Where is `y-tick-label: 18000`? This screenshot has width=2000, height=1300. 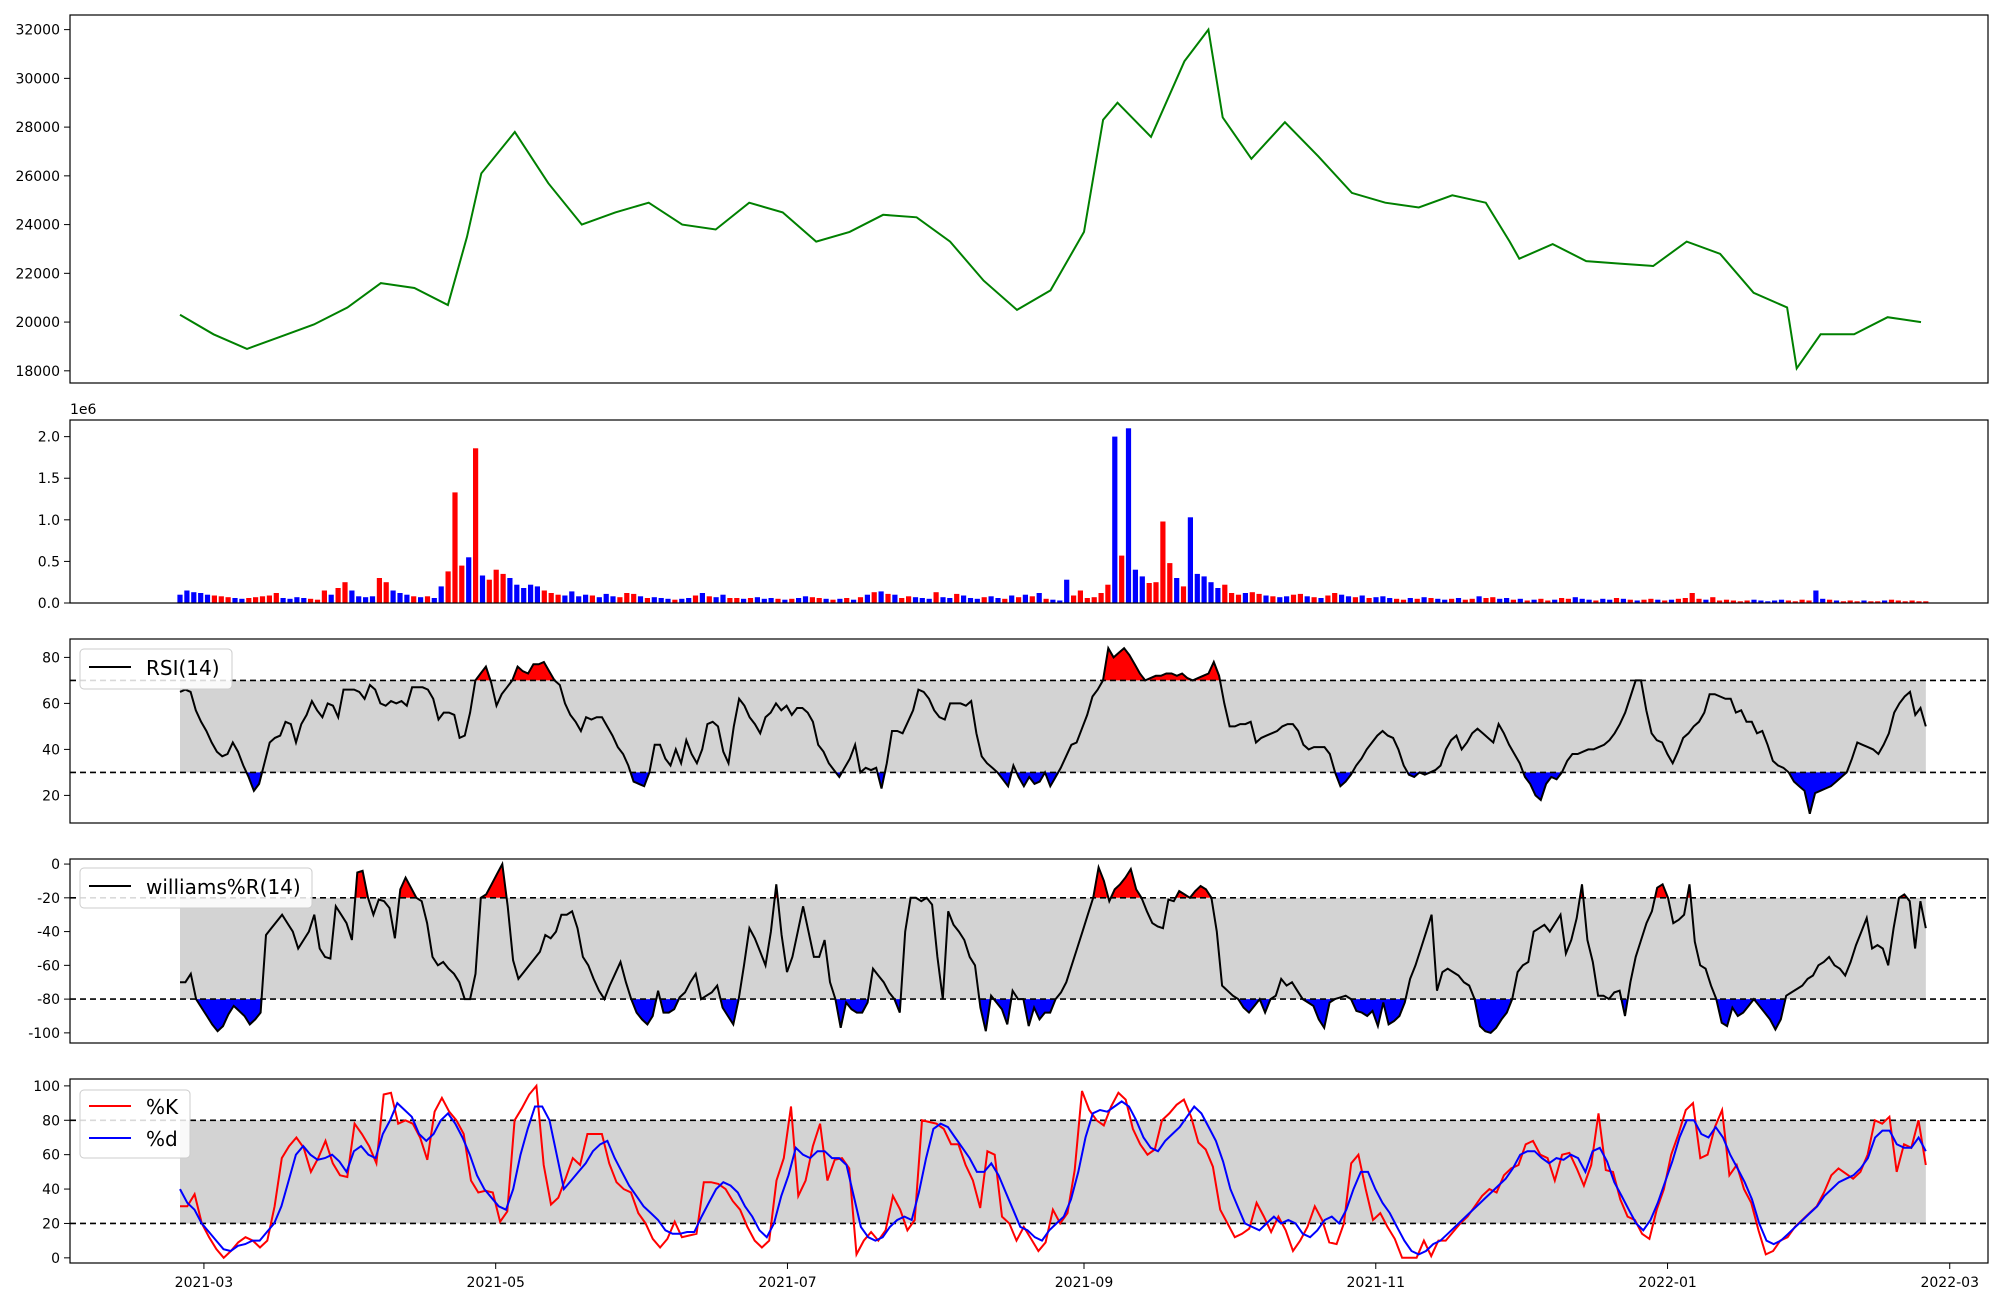
y-tick-label: 18000 is located at coordinates (37, 372).